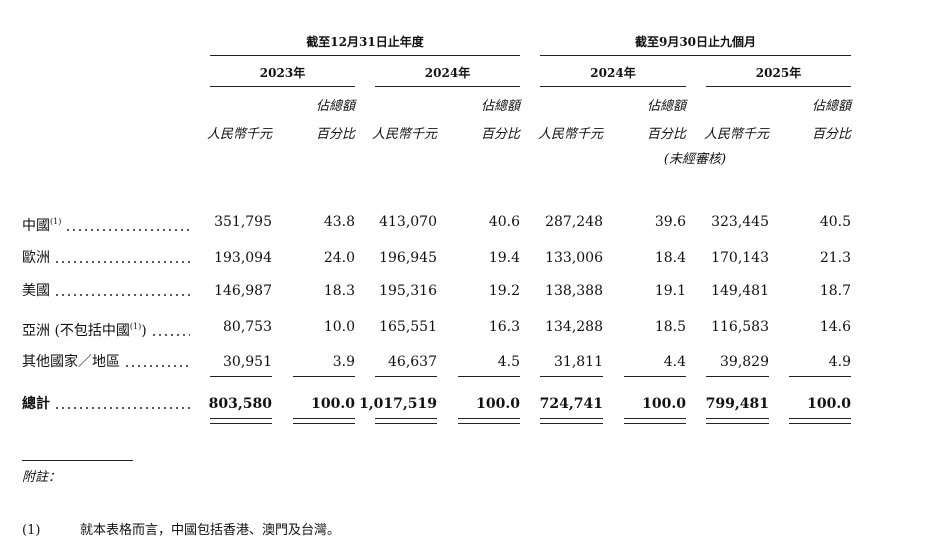 The height and width of the screenshot is (556, 948). I want to click on notes-title: 附註：, so click(42, 477).